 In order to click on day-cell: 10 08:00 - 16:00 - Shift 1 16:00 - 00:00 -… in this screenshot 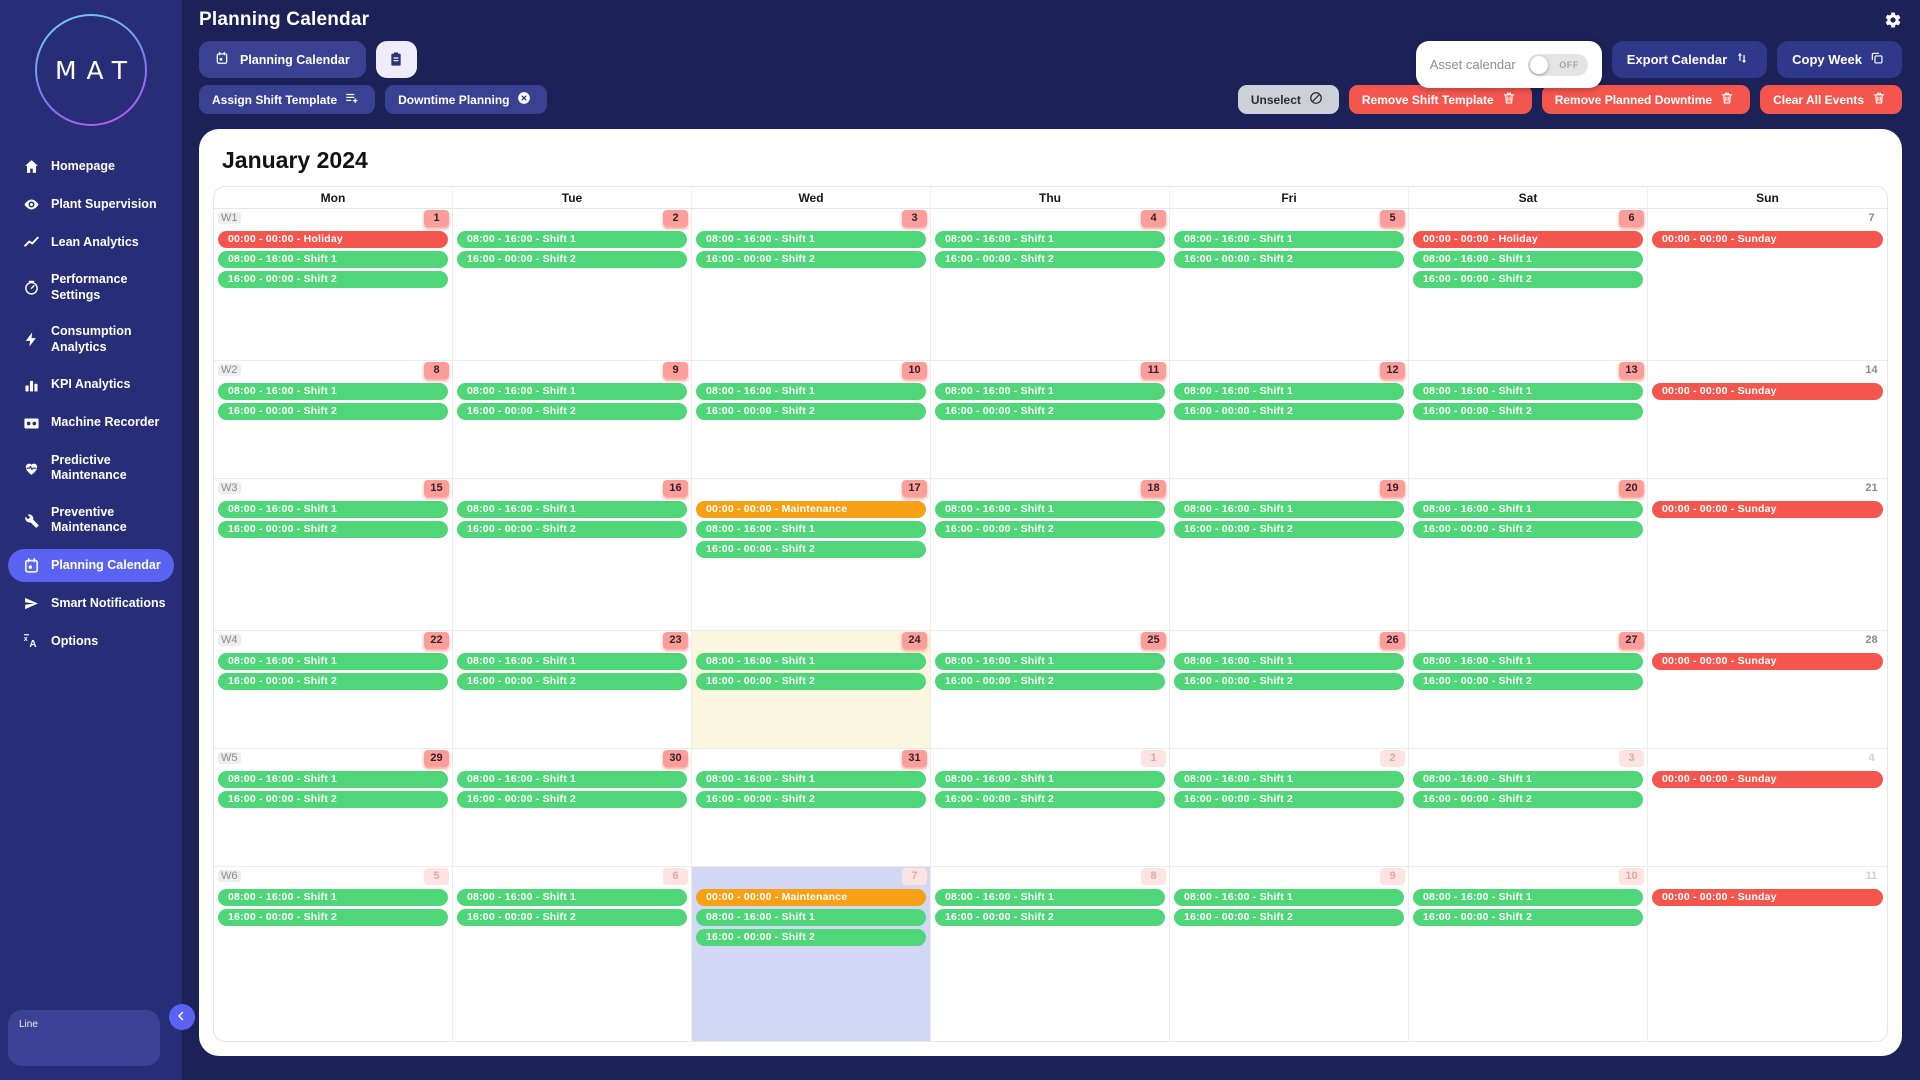, I will do `click(811, 419)`.